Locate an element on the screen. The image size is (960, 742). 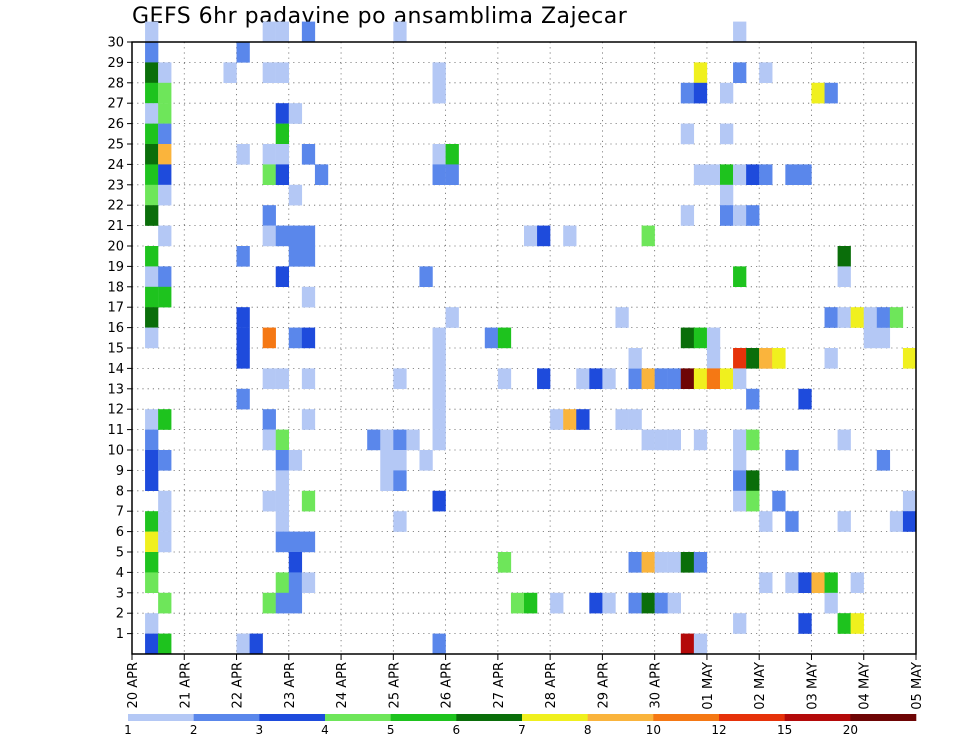
y-tick-label: 14 is located at coordinates (115, 369).